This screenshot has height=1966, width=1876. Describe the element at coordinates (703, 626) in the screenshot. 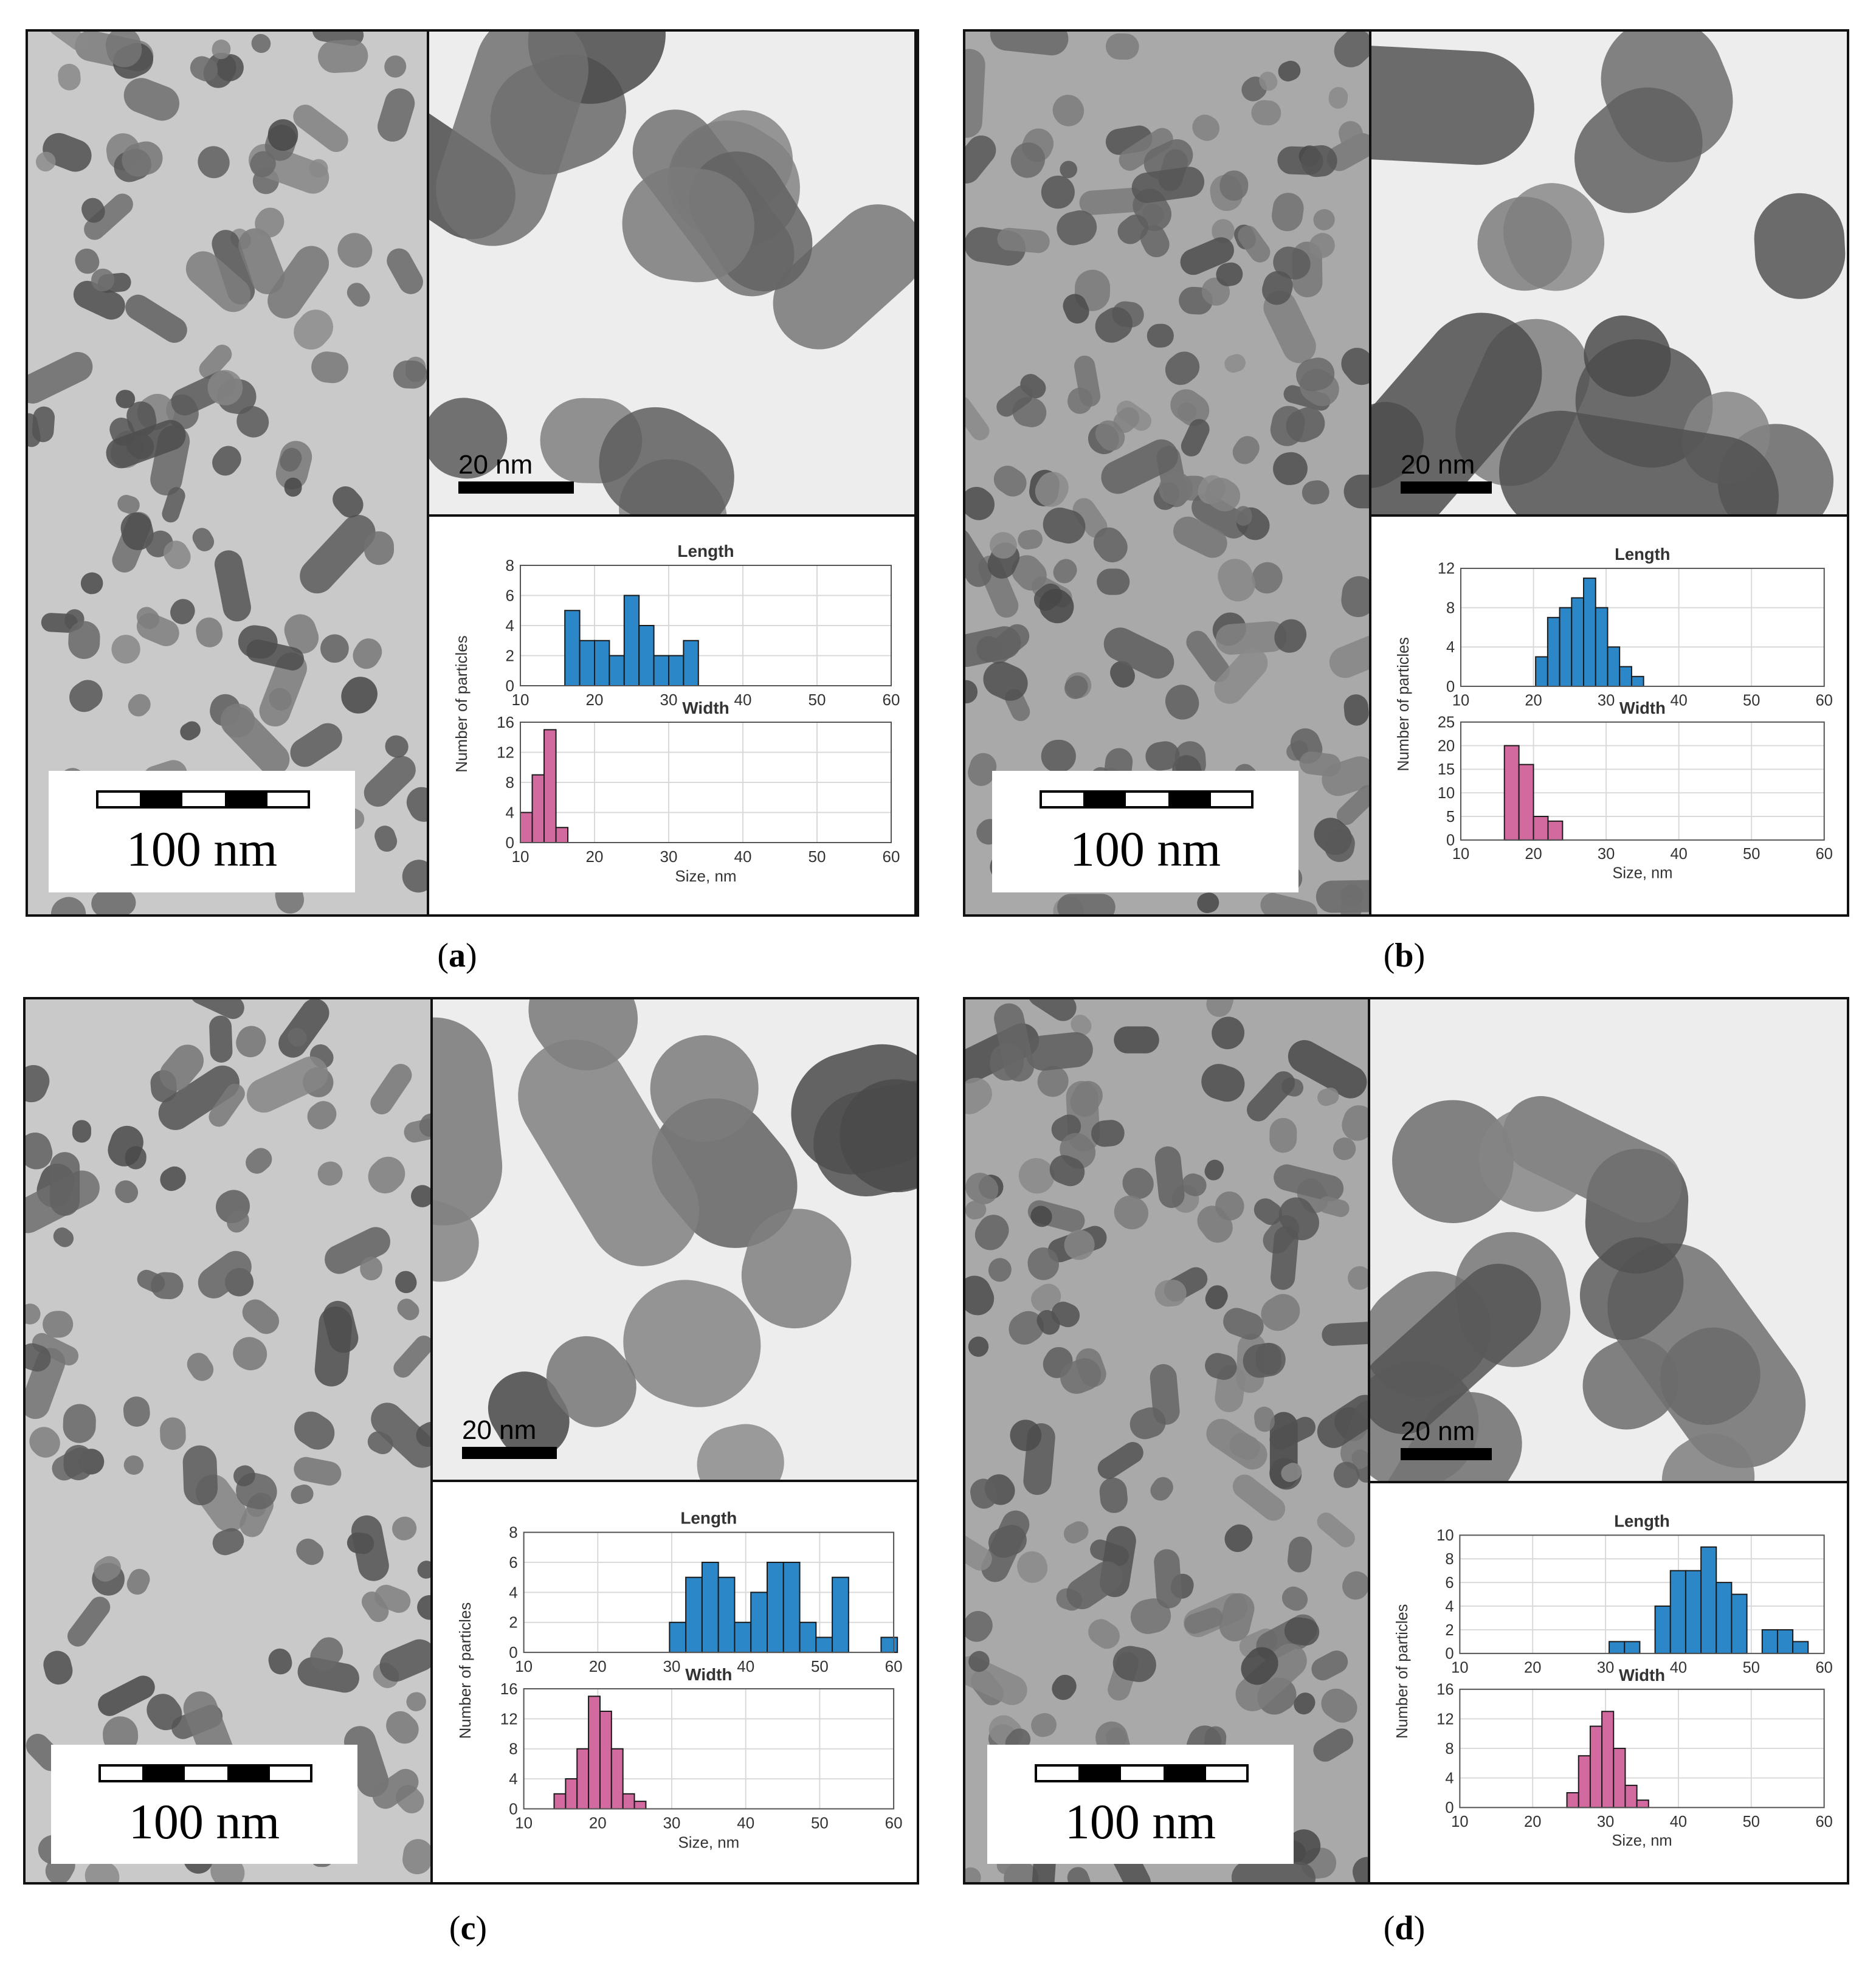

I see `length-histogram: 0 2 4 6 8 10 20 30 40 50 60 Length` at that location.